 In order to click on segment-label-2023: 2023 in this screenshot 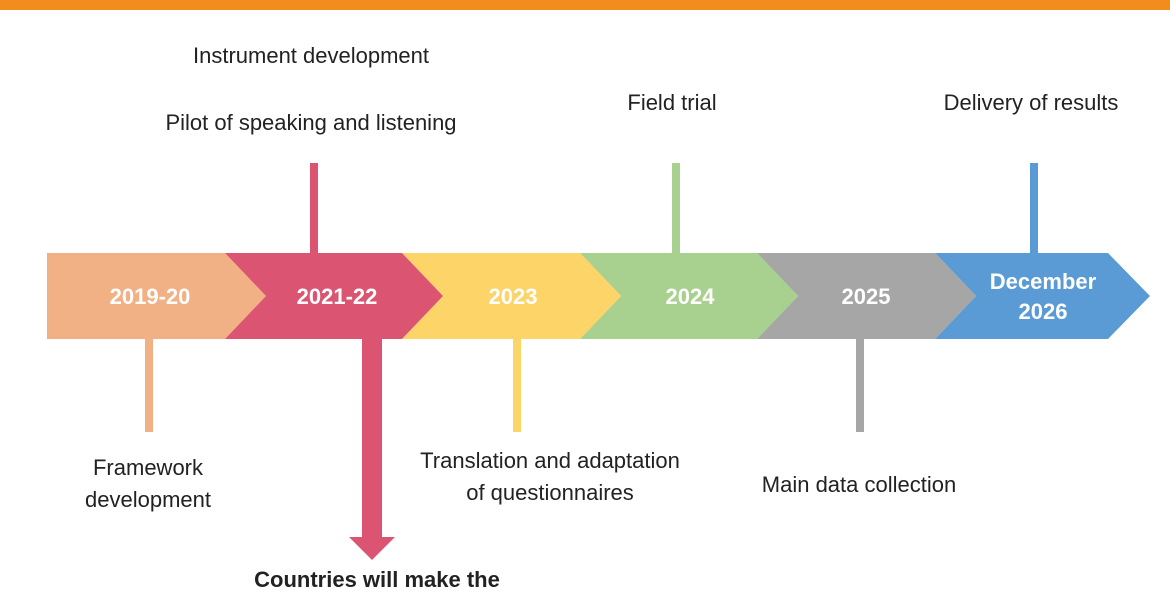, I will do `click(513, 296)`.